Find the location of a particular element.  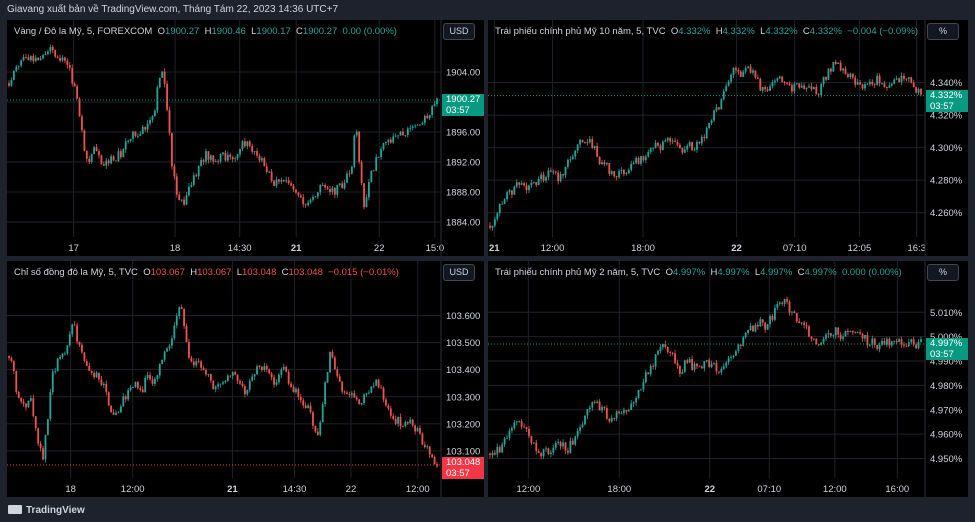

legend-c-value: 103.048 is located at coordinates (308, 272).